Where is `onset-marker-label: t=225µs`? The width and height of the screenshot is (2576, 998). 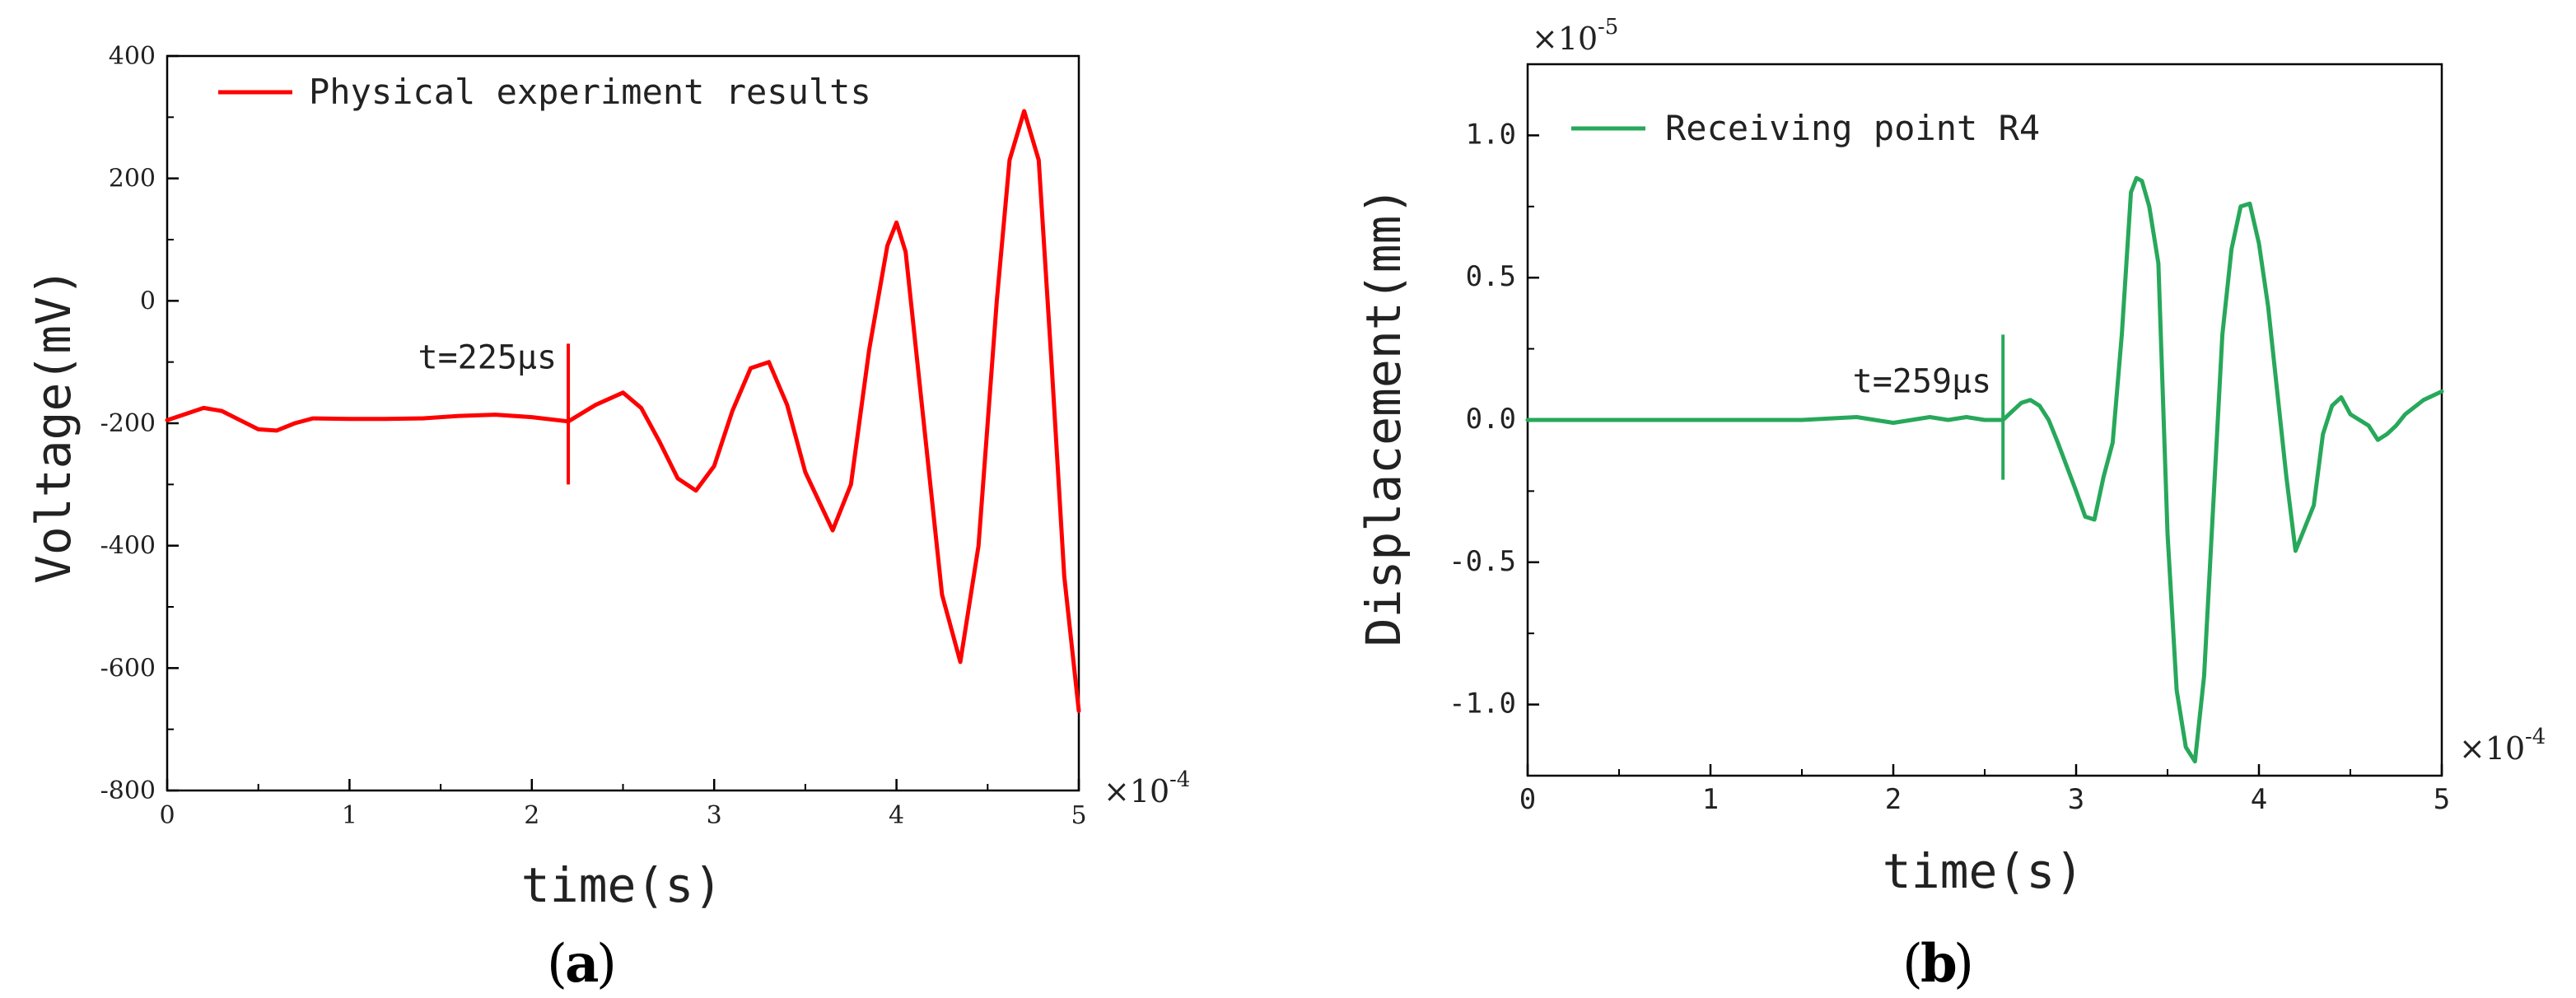 onset-marker-label: t=225µs is located at coordinates (488, 357).